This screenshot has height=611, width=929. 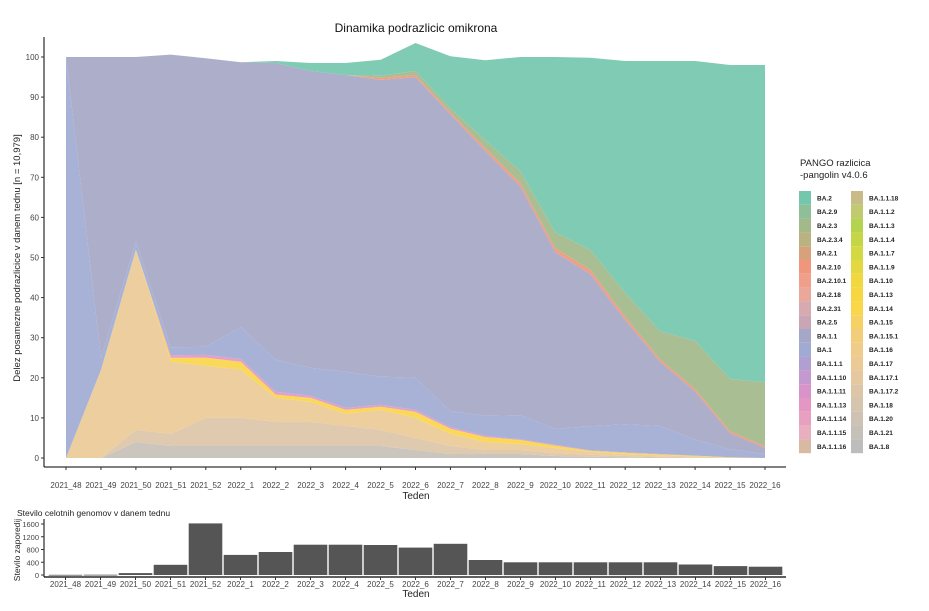 What do you see at coordinates (416, 28) in the screenshot?
I see `main-chart-title: Dinamika podrazlicic omikrona` at bounding box center [416, 28].